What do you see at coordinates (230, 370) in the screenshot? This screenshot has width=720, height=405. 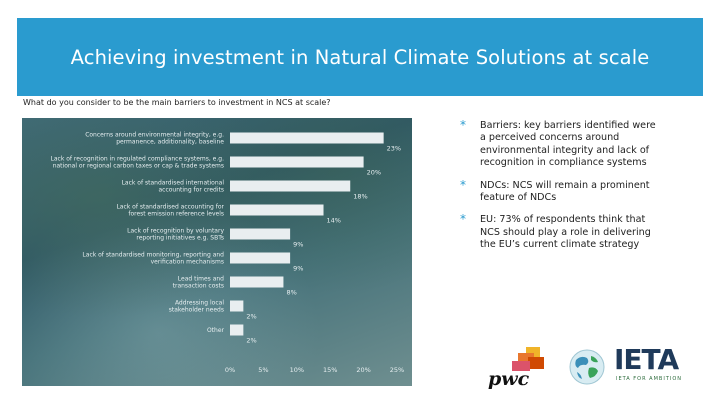 I see `x-tick-label: 0%` at bounding box center [230, 370].